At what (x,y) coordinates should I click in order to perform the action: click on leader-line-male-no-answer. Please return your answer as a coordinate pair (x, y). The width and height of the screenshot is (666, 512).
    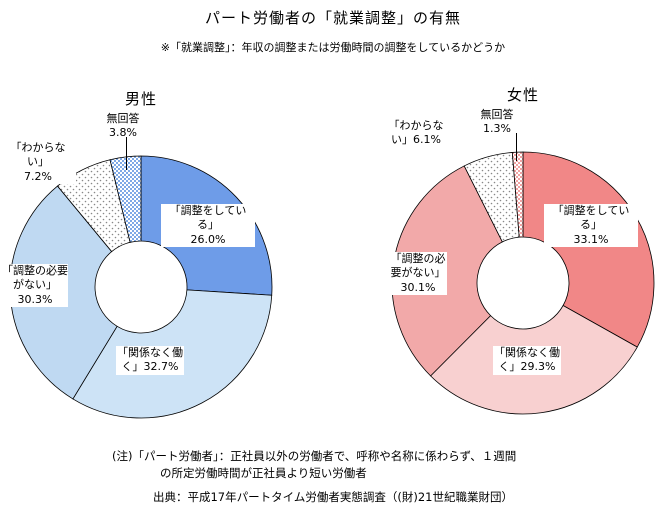
    Looking at the image, I should click on (126, 153).